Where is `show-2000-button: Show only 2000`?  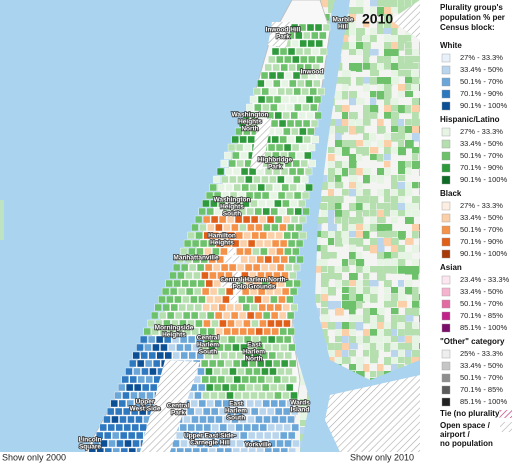 show-2000-button: Show only 2000 is located at coordinates (34, 457).